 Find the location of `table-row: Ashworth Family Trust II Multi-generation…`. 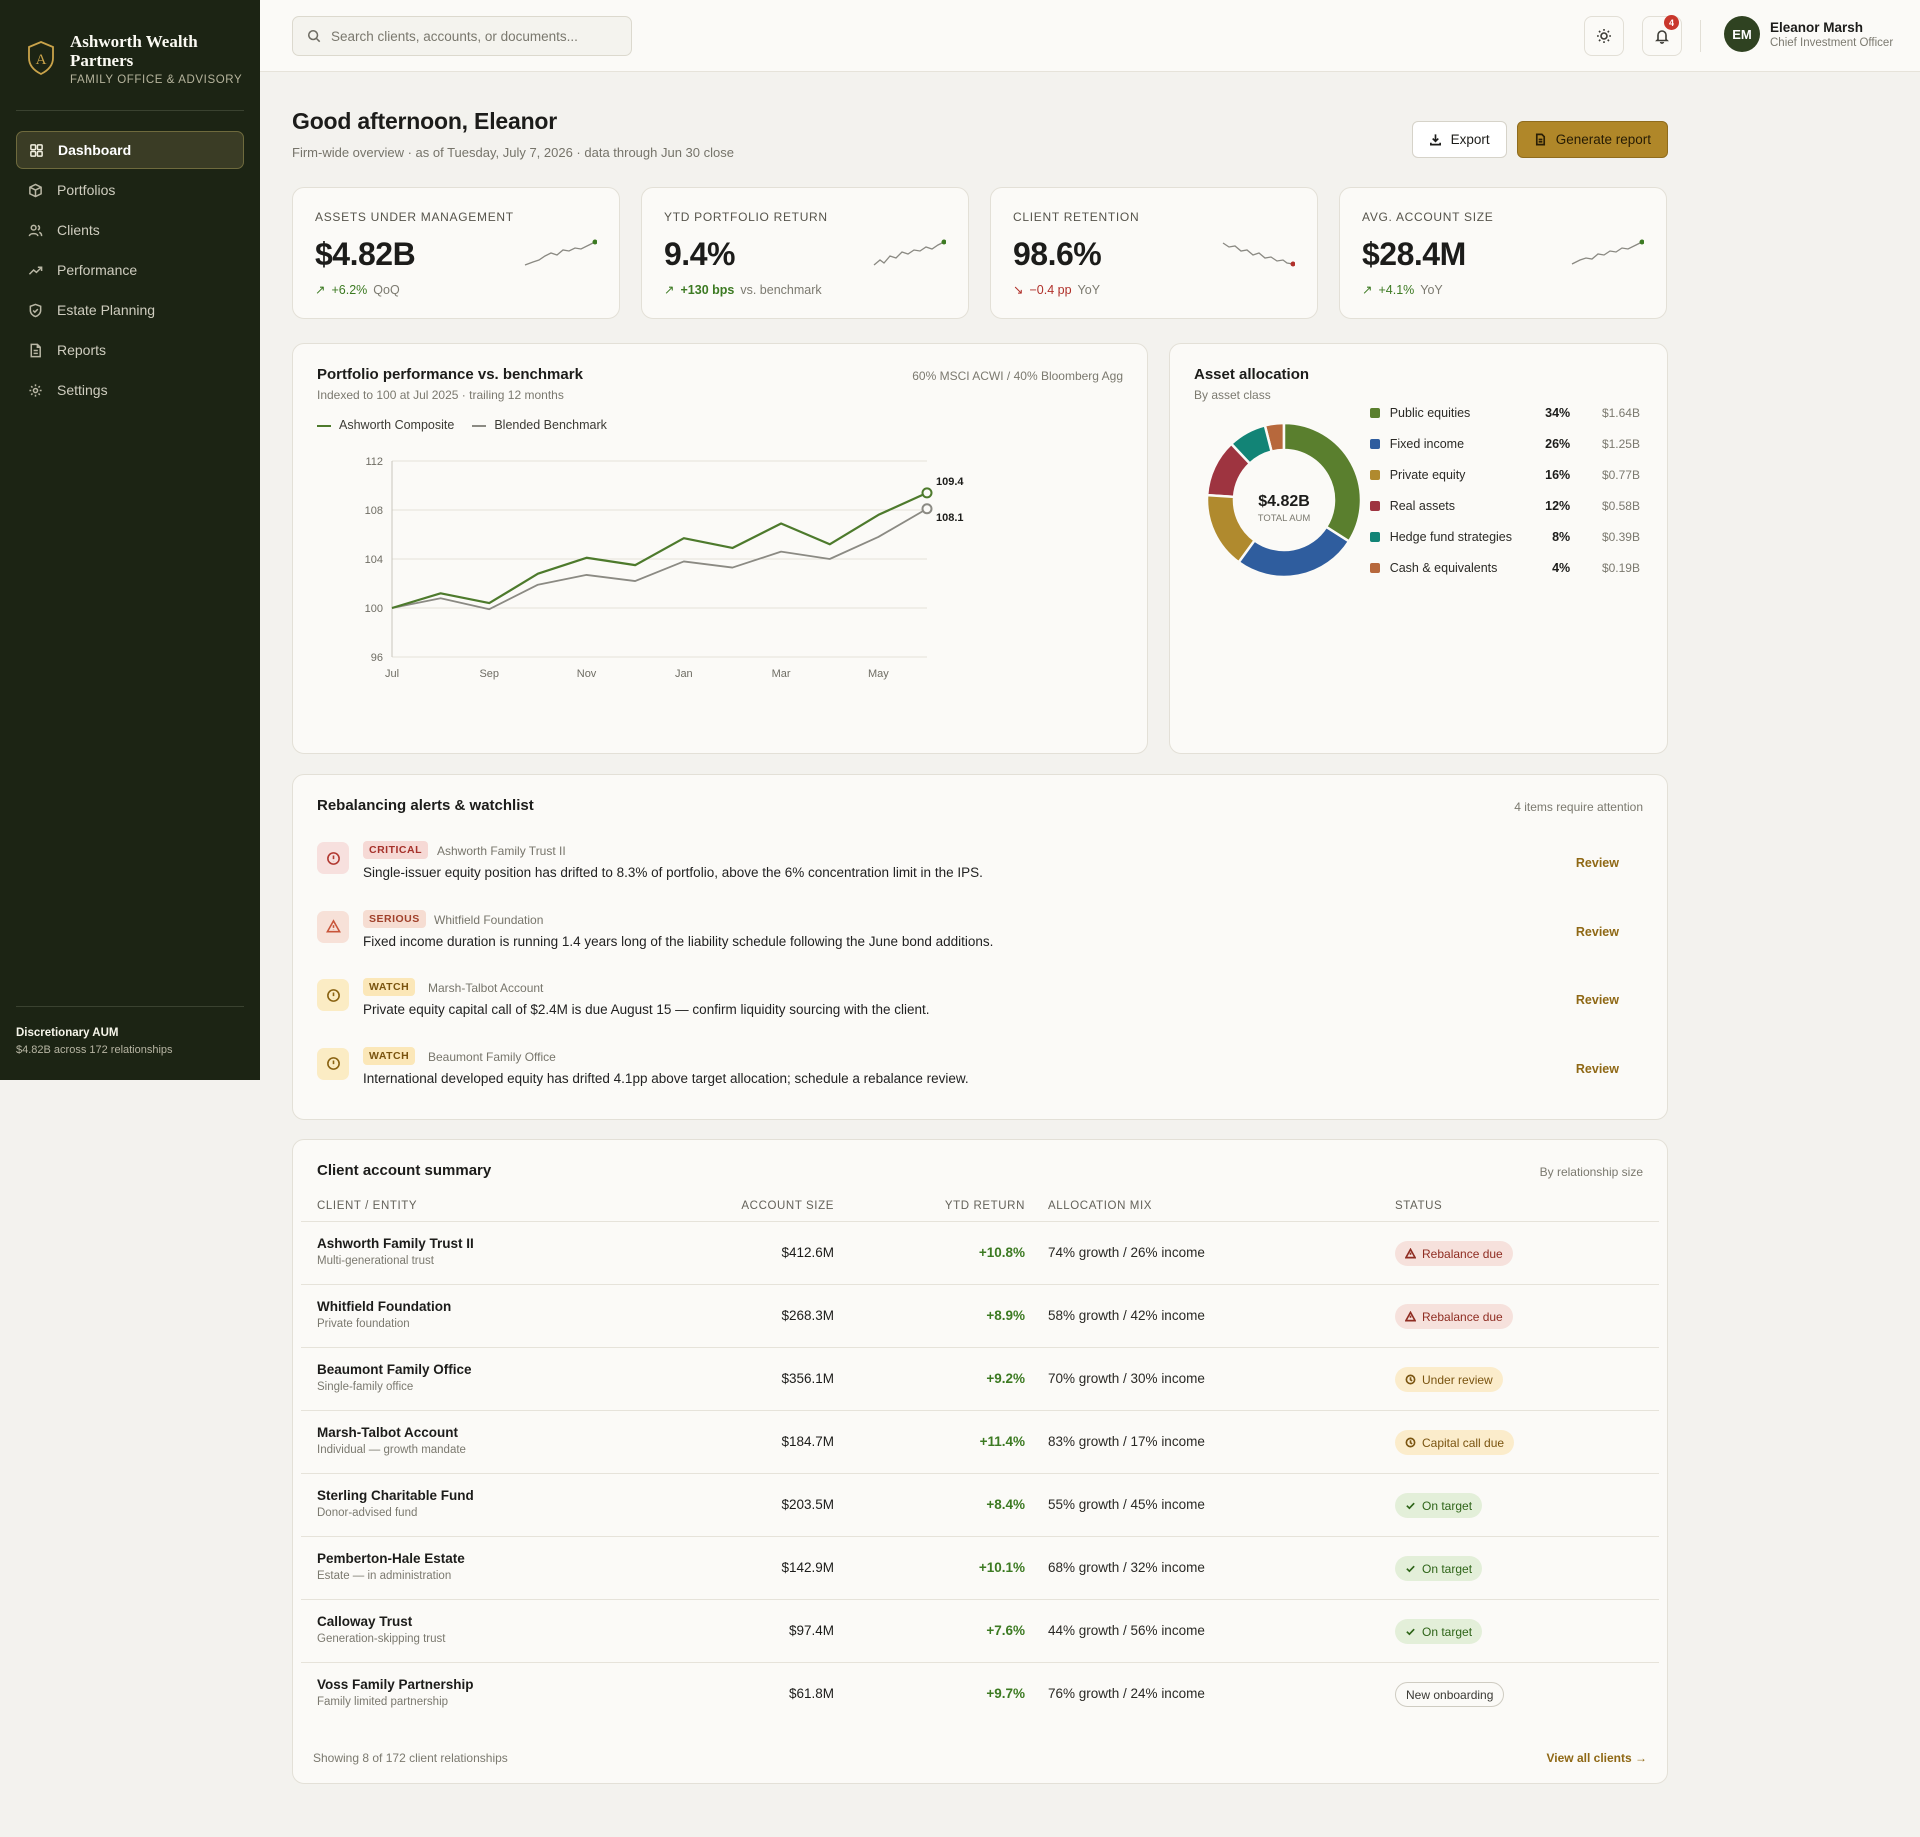

table-row: Ashworth Family Trust II Multi-generation… is located at coordinates (980, 1252).